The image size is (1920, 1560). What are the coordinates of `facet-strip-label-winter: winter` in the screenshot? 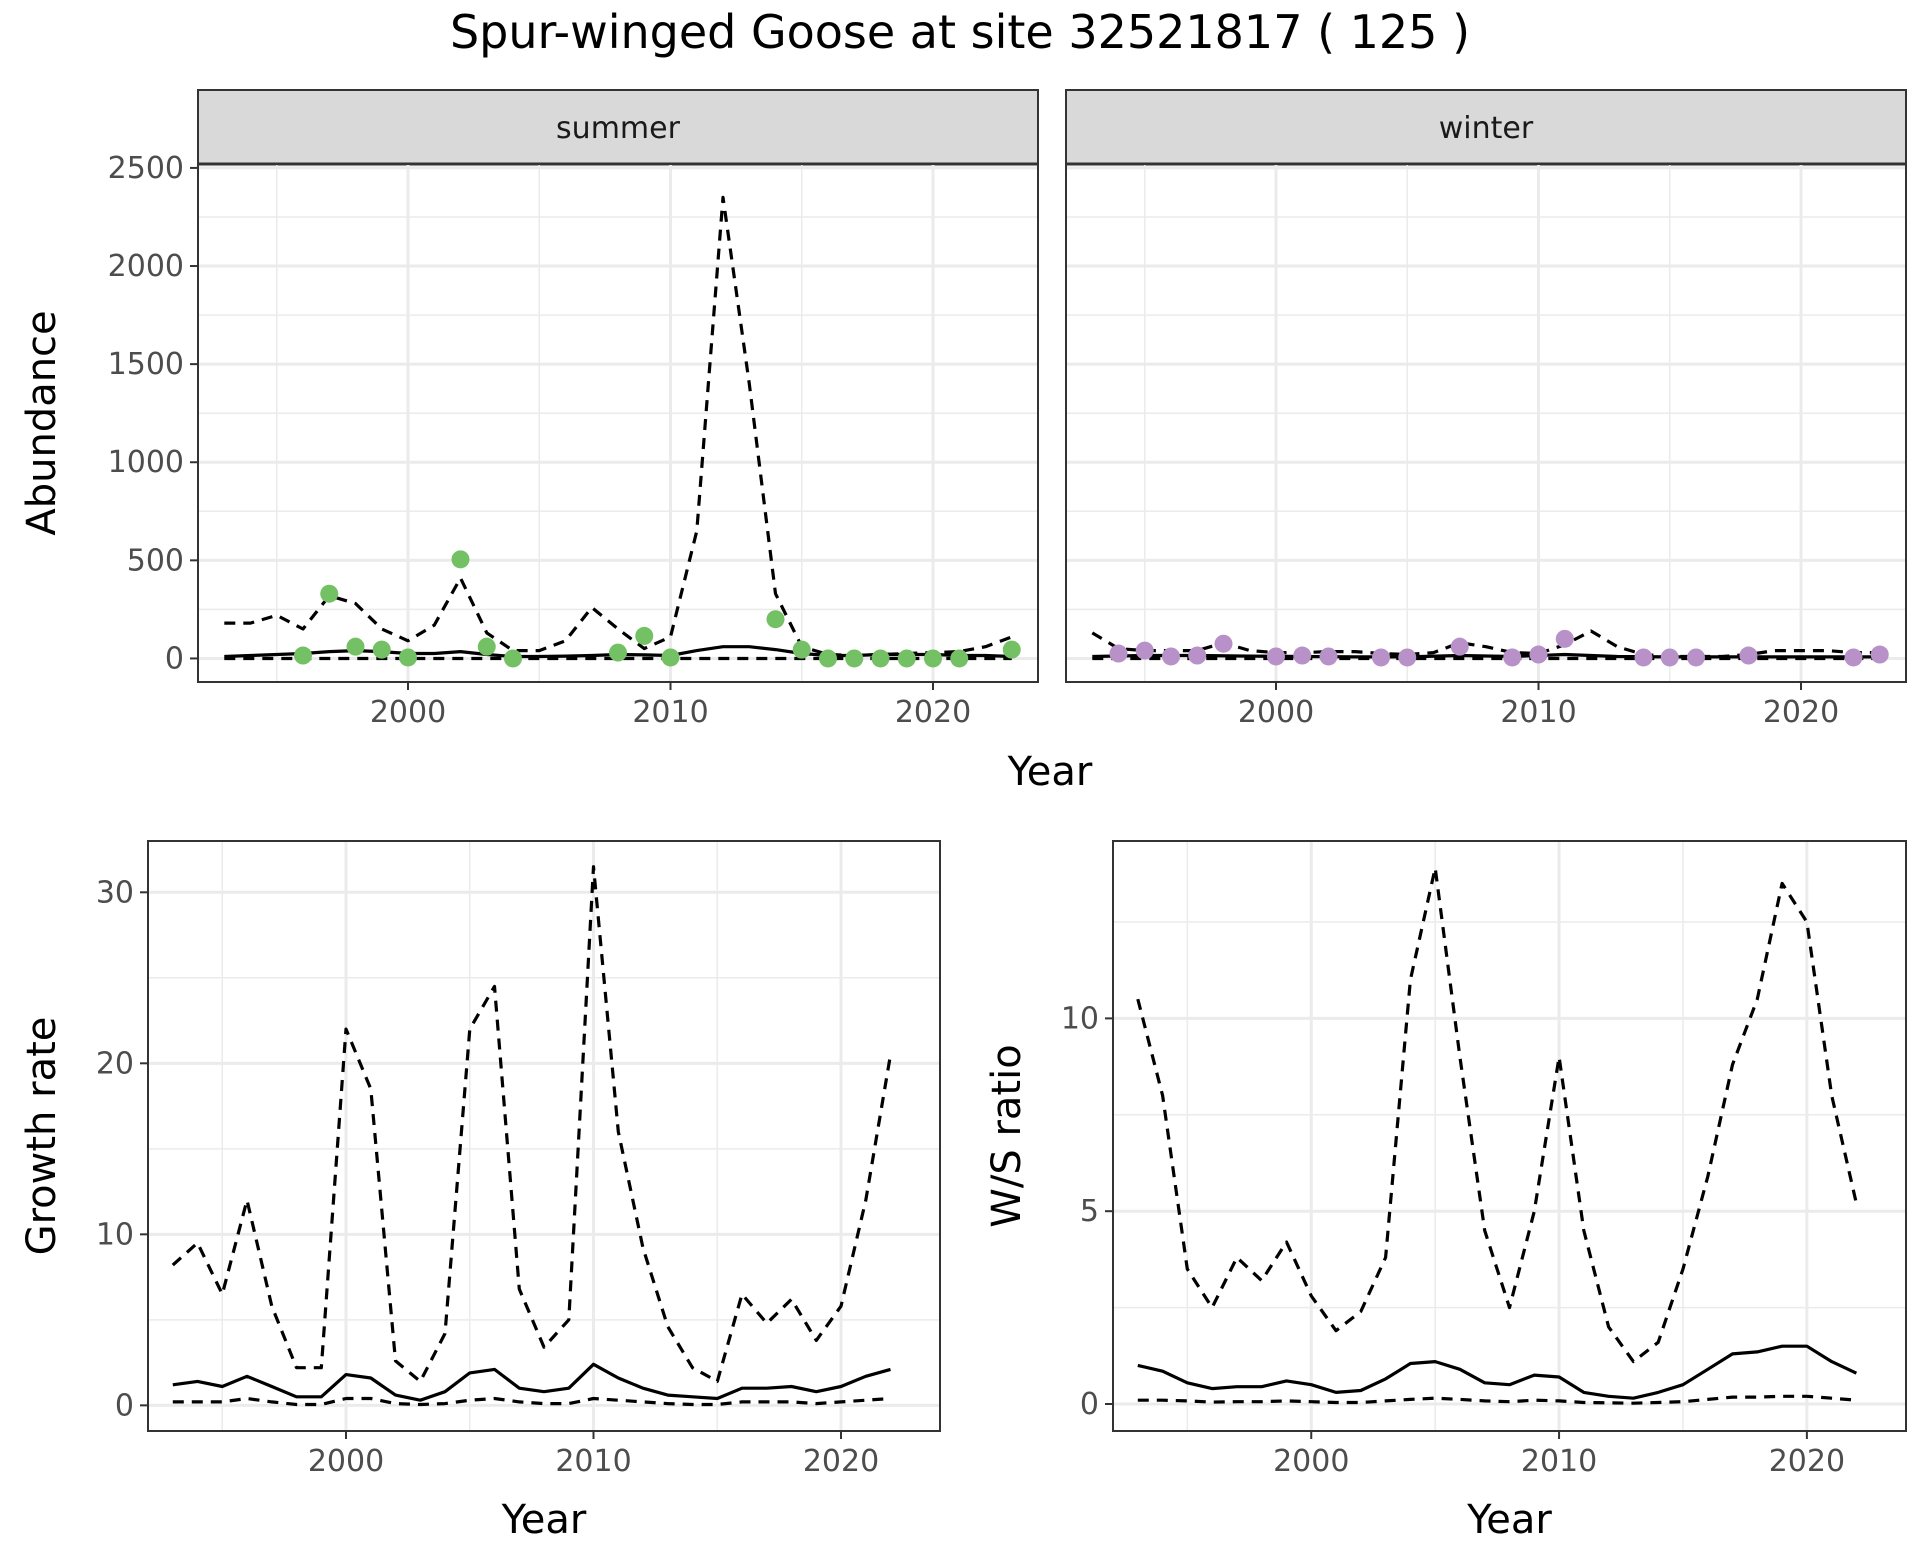 It's located at (1486, 128).